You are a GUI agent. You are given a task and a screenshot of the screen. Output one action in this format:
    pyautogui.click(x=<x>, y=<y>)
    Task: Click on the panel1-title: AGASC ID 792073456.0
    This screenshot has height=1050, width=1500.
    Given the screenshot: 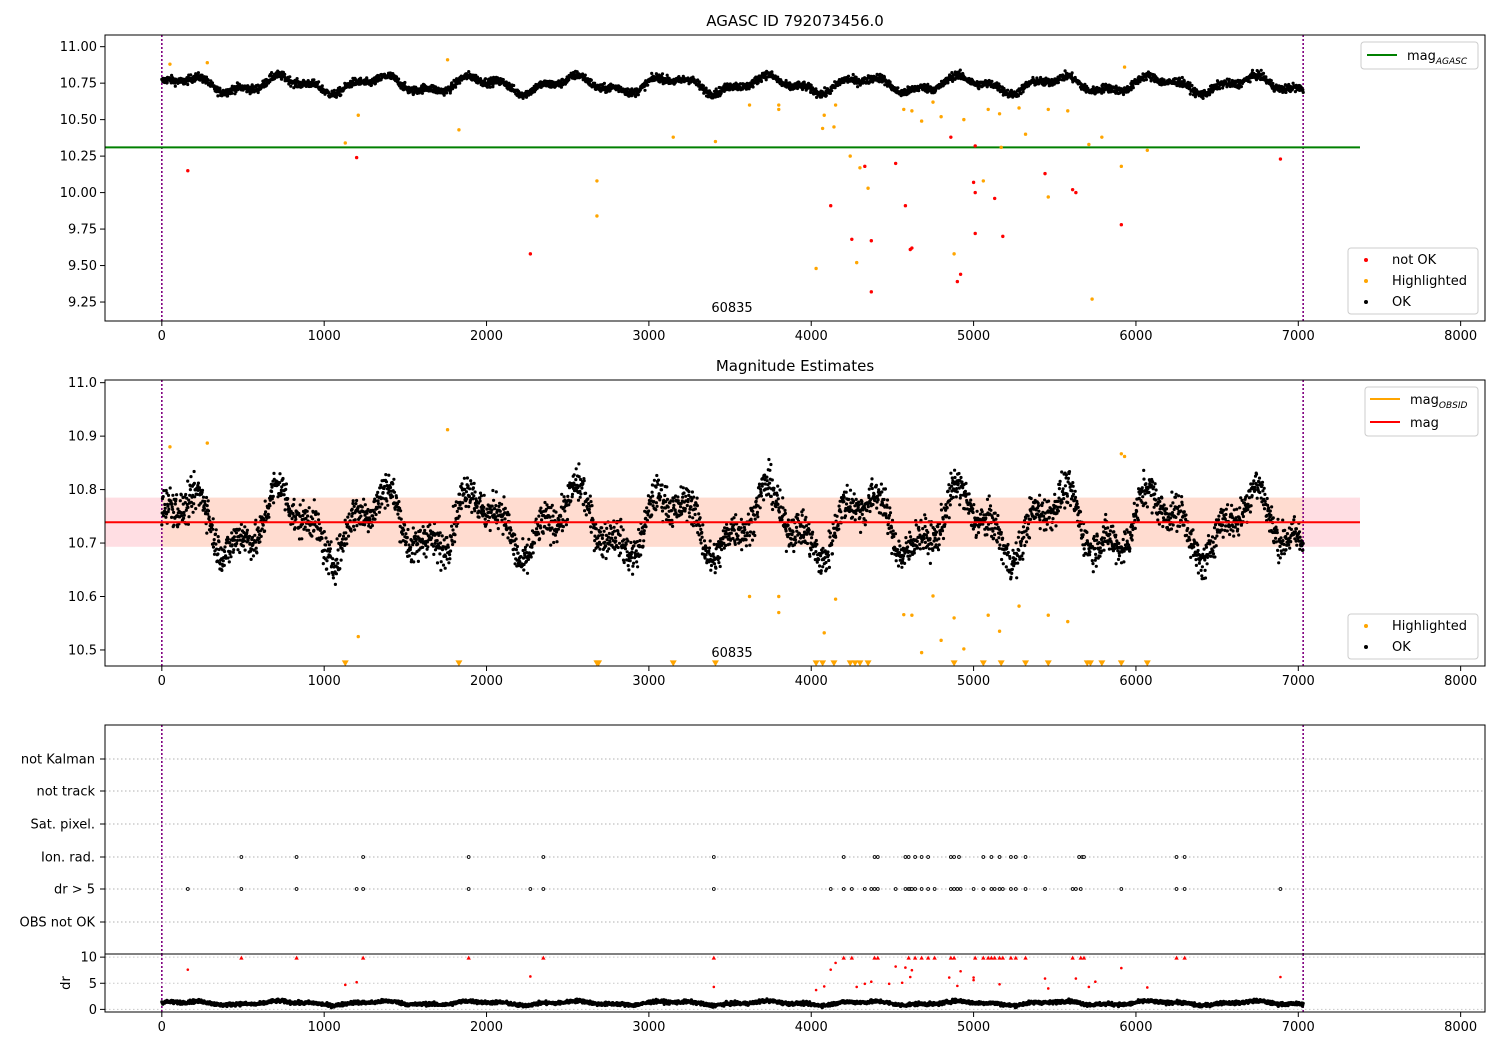 What is the action you would take?
    pyautogui.click(x=795, y=21)
    